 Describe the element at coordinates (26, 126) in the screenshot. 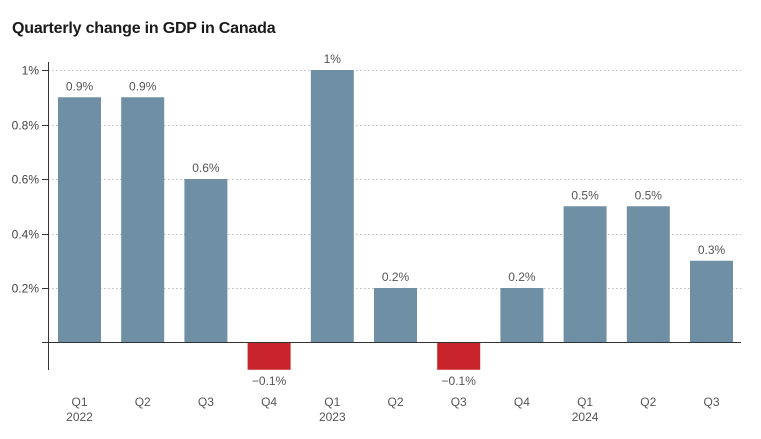

I see `y-tick-label: 0.8%` at that location.